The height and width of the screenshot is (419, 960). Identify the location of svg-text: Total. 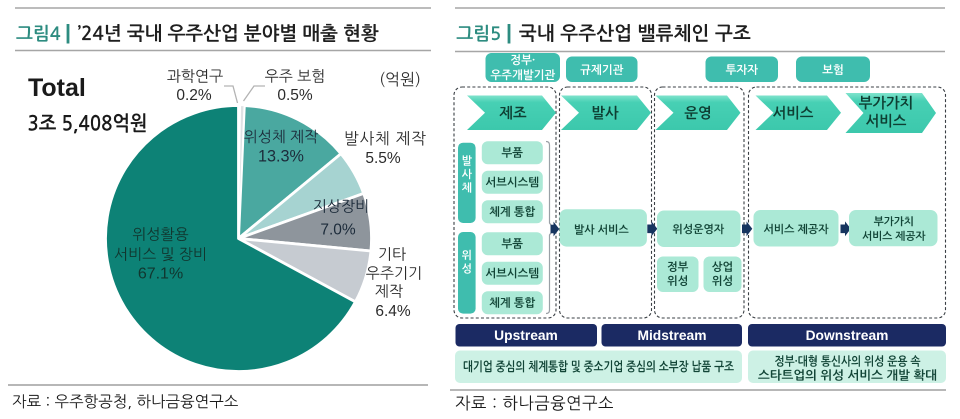
(57, 88).